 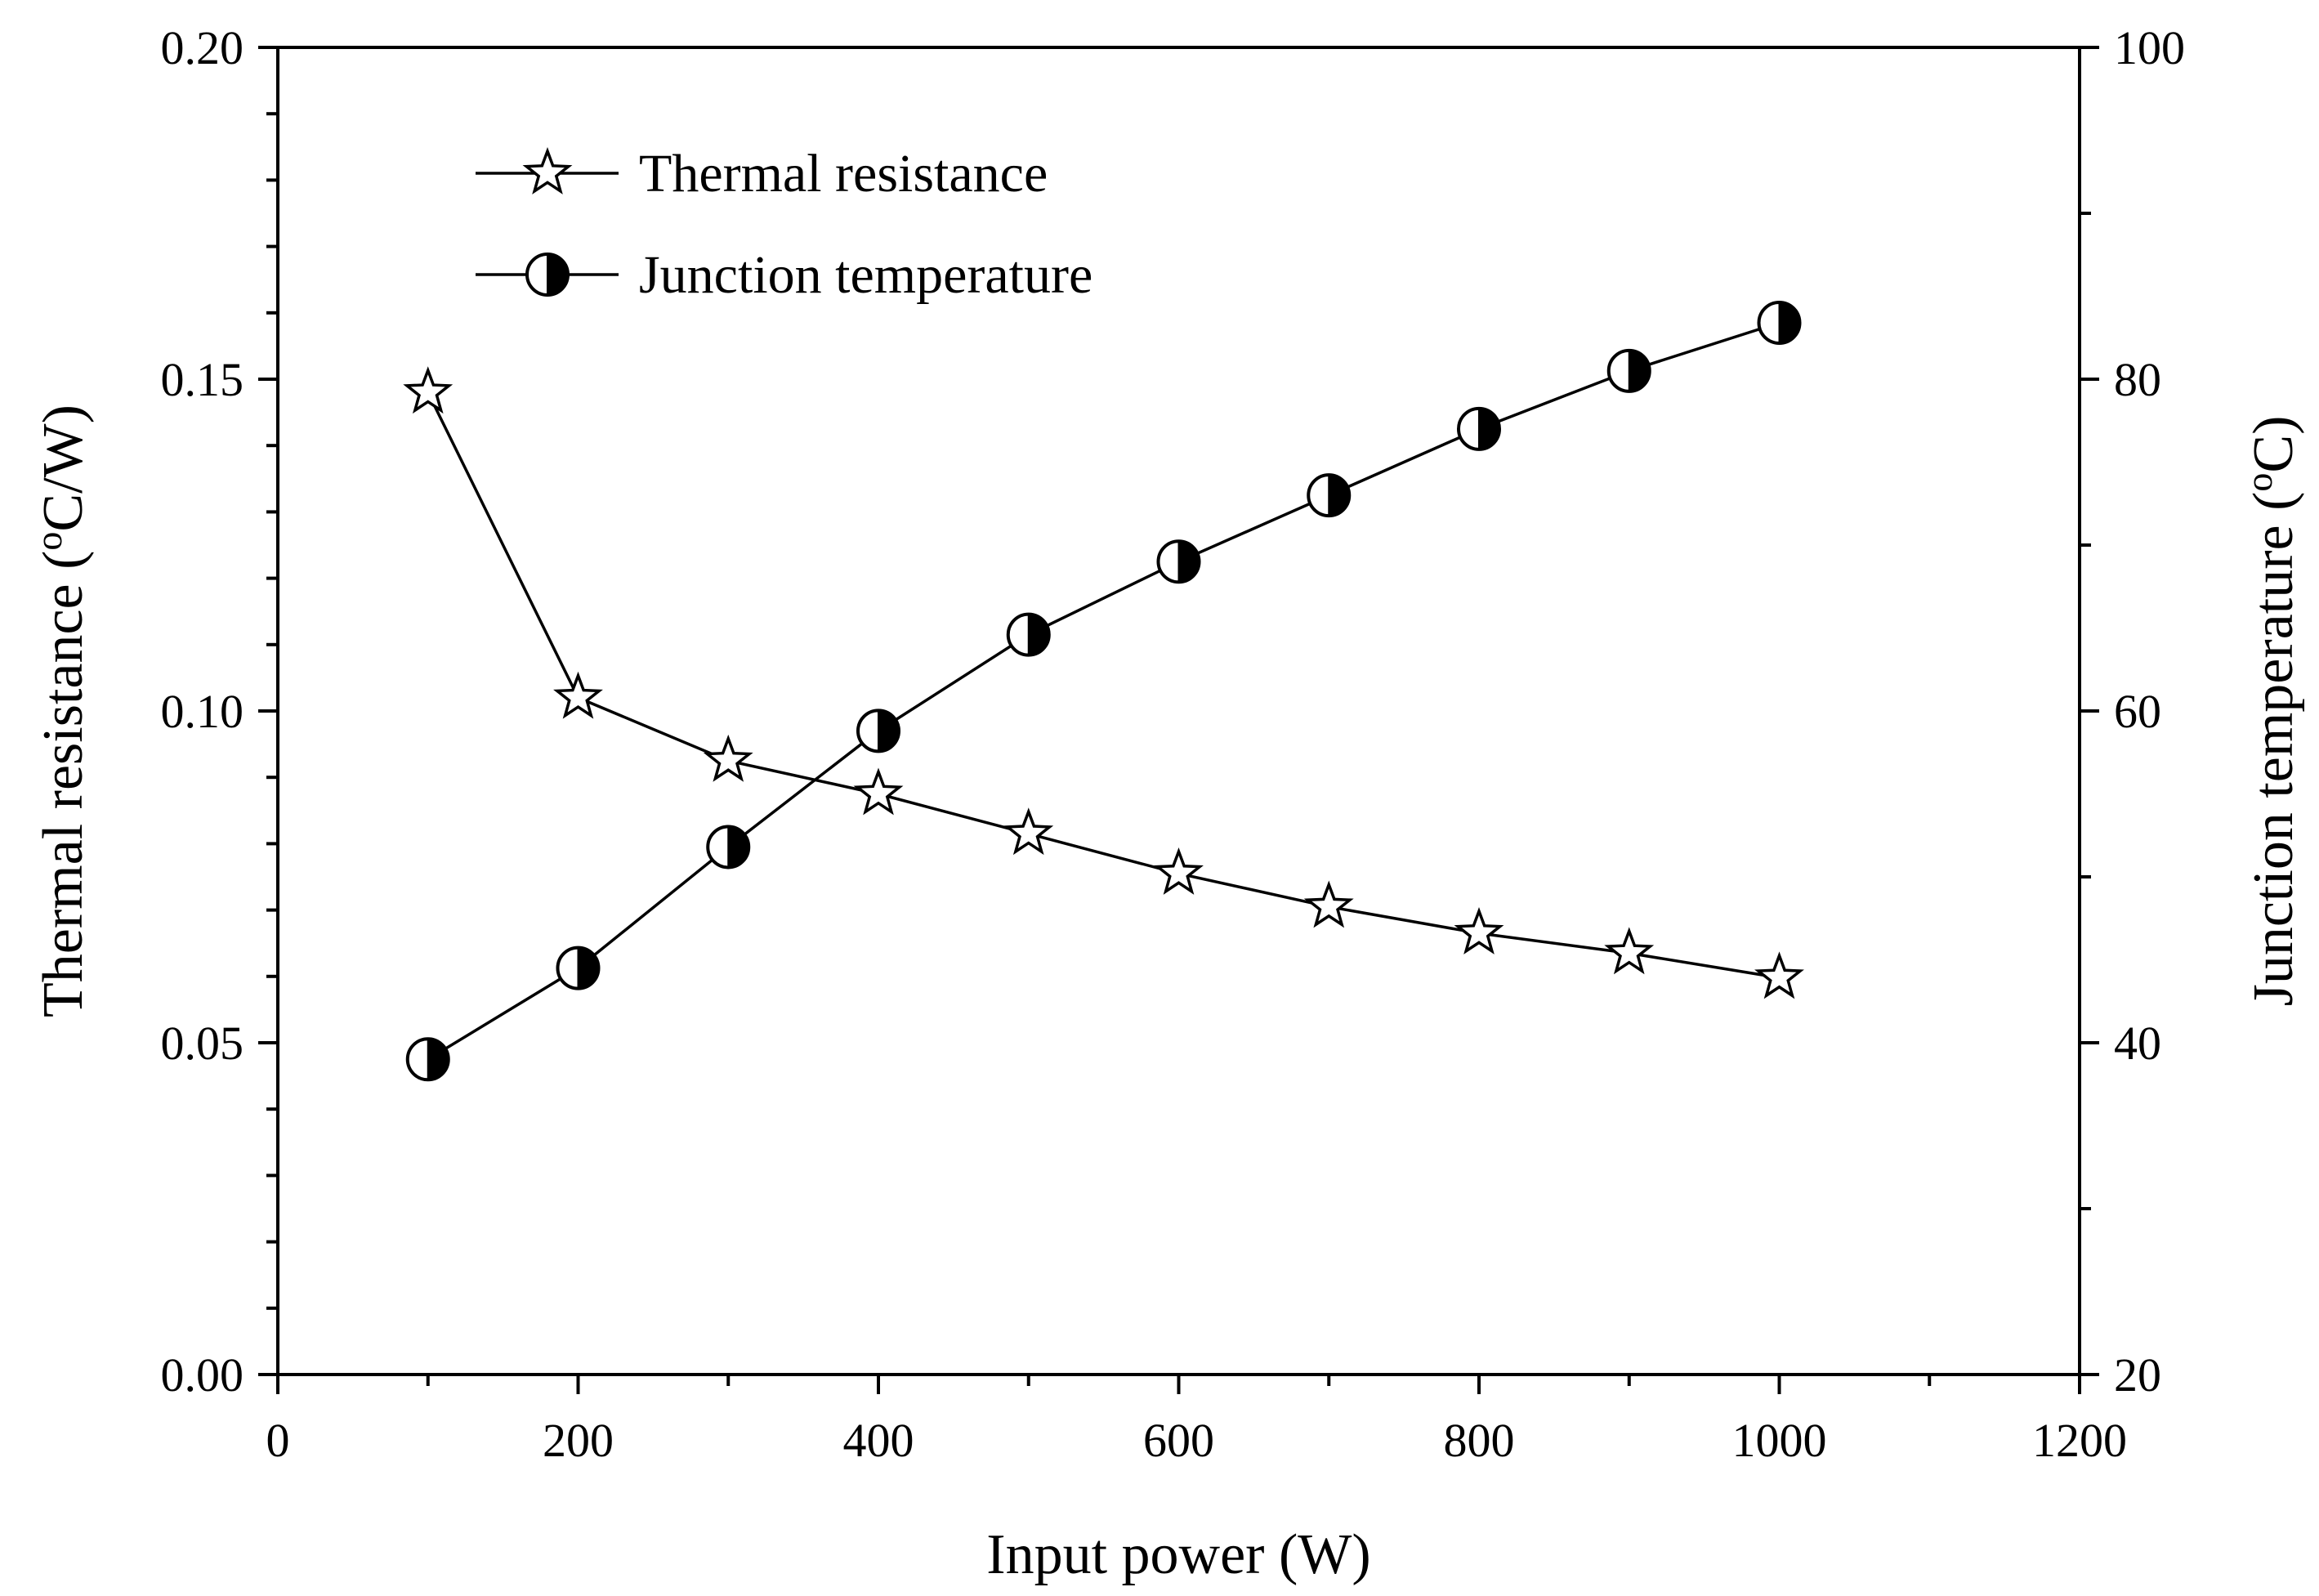 I want to click on y-right-tick-label: 40, so click(x=2137, y=1043).